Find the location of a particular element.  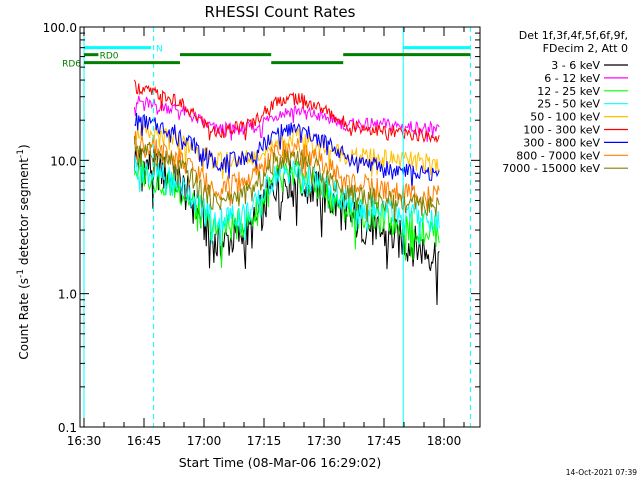

state-bars is located at coordinates (277, 55).